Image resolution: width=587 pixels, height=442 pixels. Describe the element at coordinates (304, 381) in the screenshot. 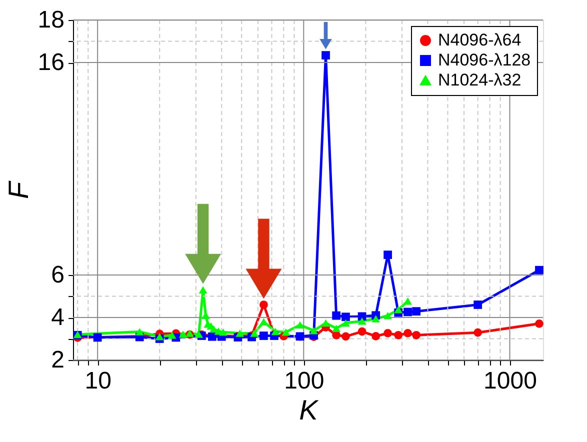

I see `x-tick-label: 100` at that location.